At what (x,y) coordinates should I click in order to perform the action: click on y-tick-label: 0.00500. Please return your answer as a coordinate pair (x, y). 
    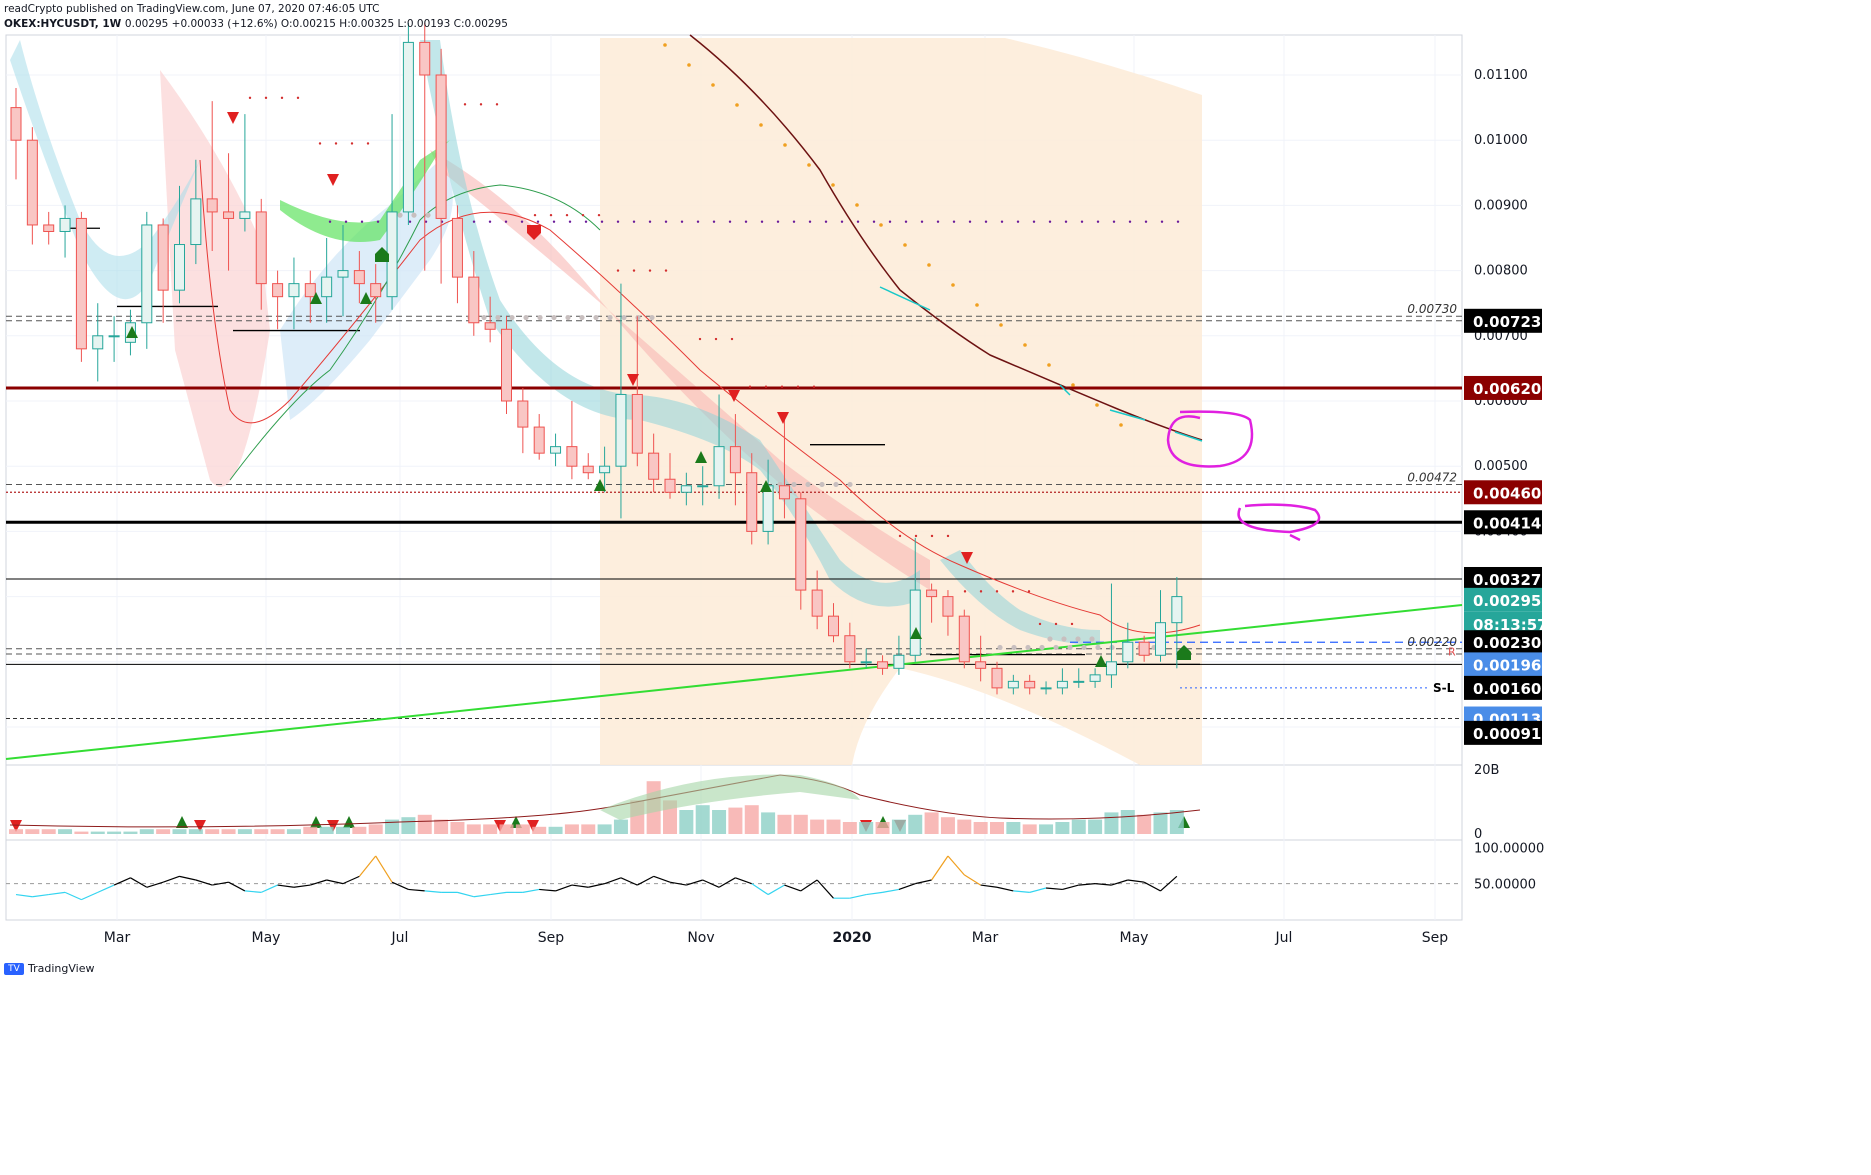
    Looking at the image, I should click on (1501, 466).